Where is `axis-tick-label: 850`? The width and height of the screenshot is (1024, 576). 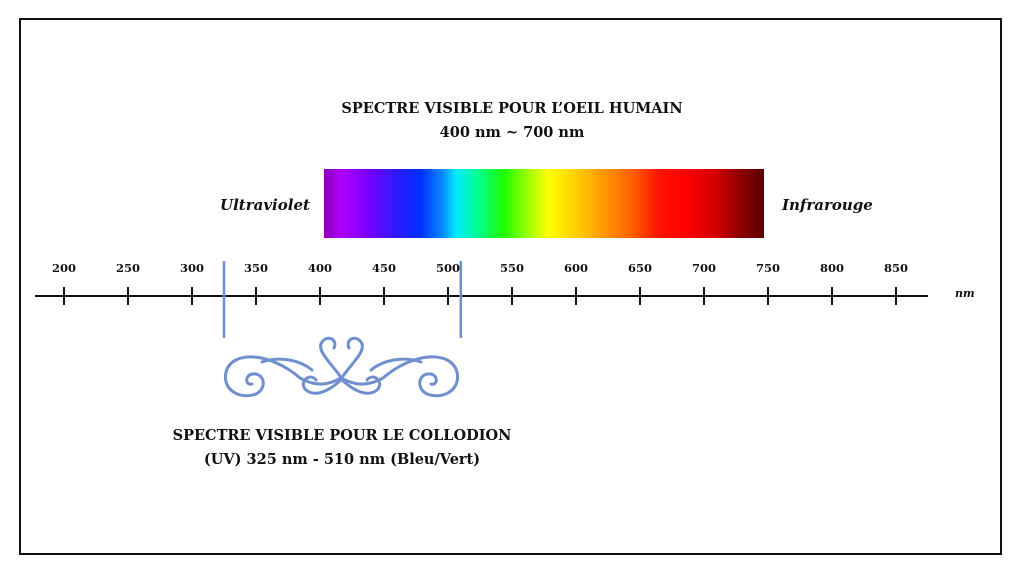
axis-tick-label: 850 is located at coordinates (896, 268).